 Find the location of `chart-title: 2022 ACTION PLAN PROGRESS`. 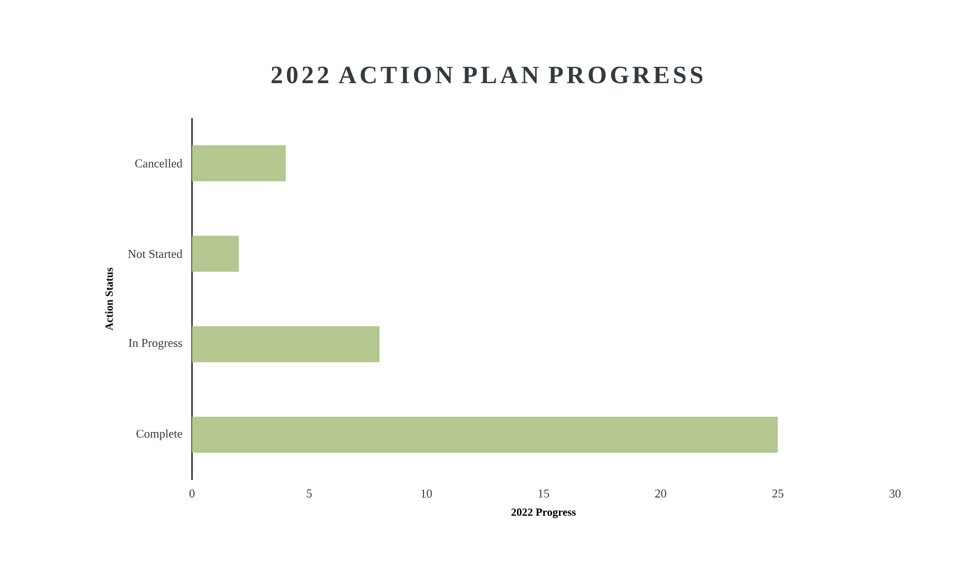

chart-title: 2022 ACTION PLAN PROGRESS is located at coordinates (487, 75).